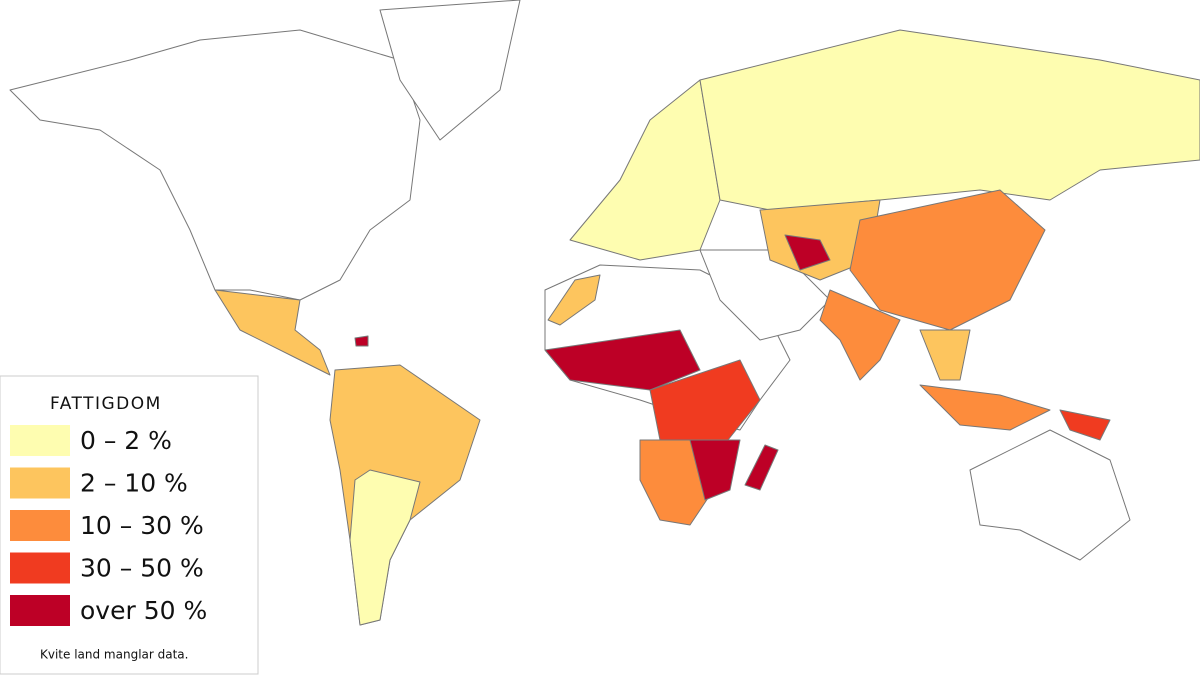 The height and width of the screenshot is (675, 1200). Describe the element at coordinates (215, 165) in the screenshot. I see `north-america` at that location.